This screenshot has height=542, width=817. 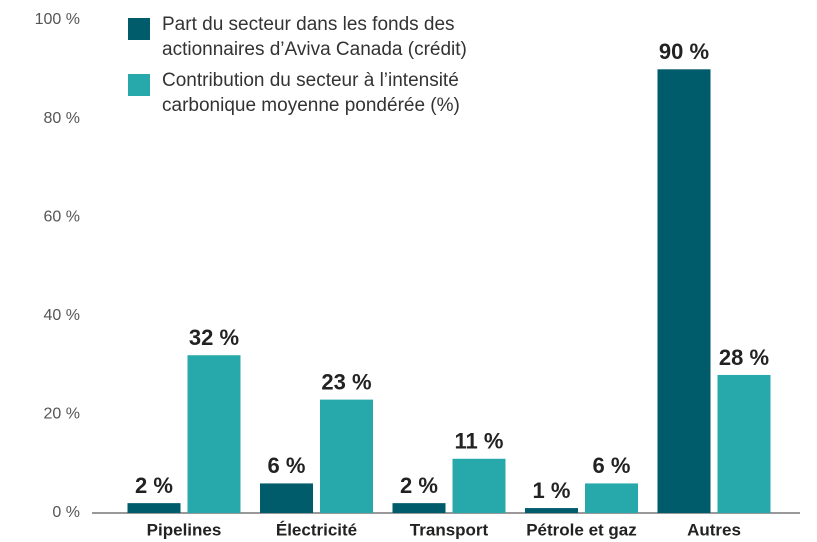 What do you see at coordinates (62, 118) in the screenshot?
I see `y-tick-label: 80 %` at bounding box center [62, 118].